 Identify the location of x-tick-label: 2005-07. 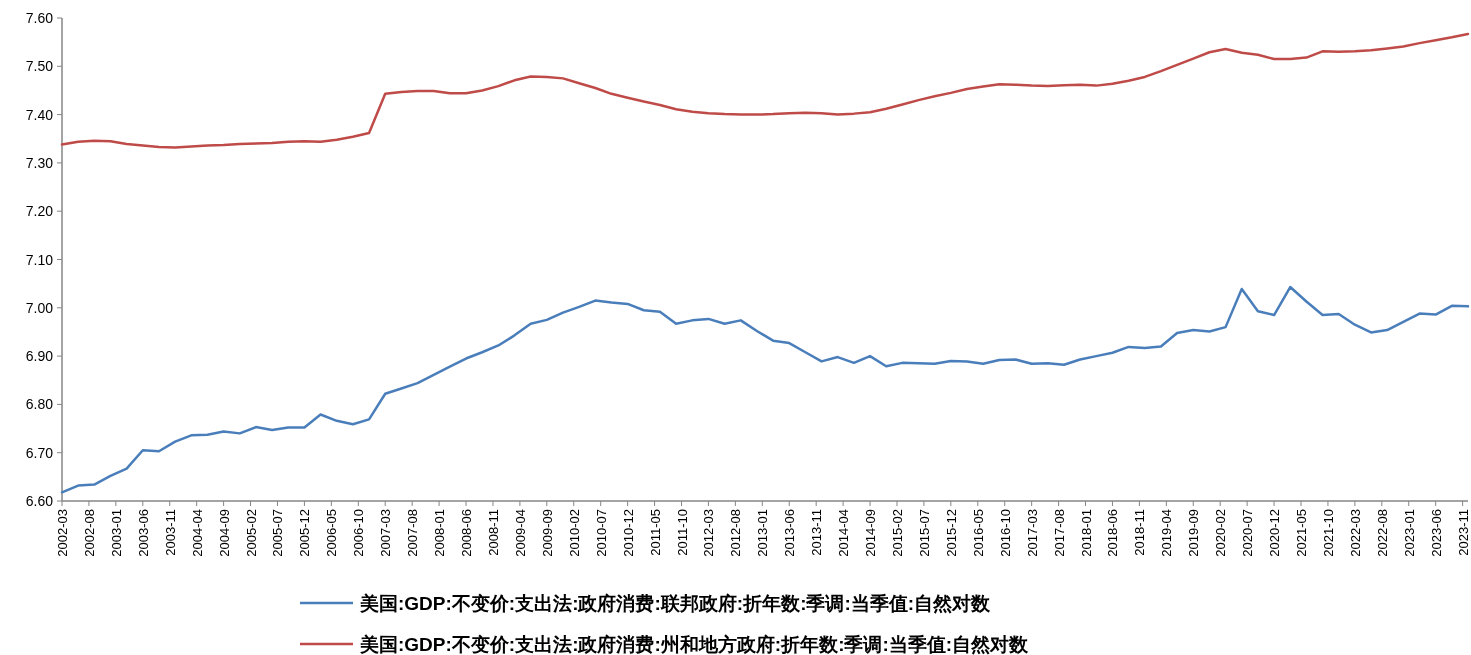
(278, 533).